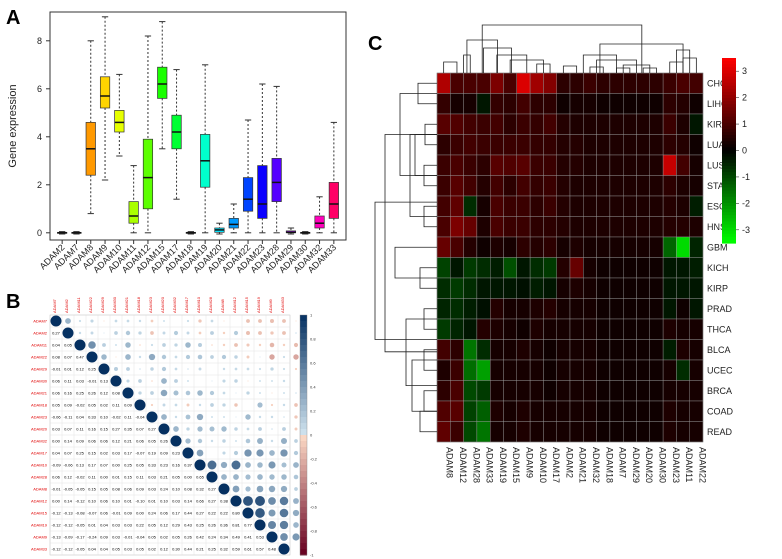 Image resolution: width=782 pixels, height=559 pixels. Describe the element at coordinates (224, 513) in the screenshot. I see `corr-value: 0.22` at that location.